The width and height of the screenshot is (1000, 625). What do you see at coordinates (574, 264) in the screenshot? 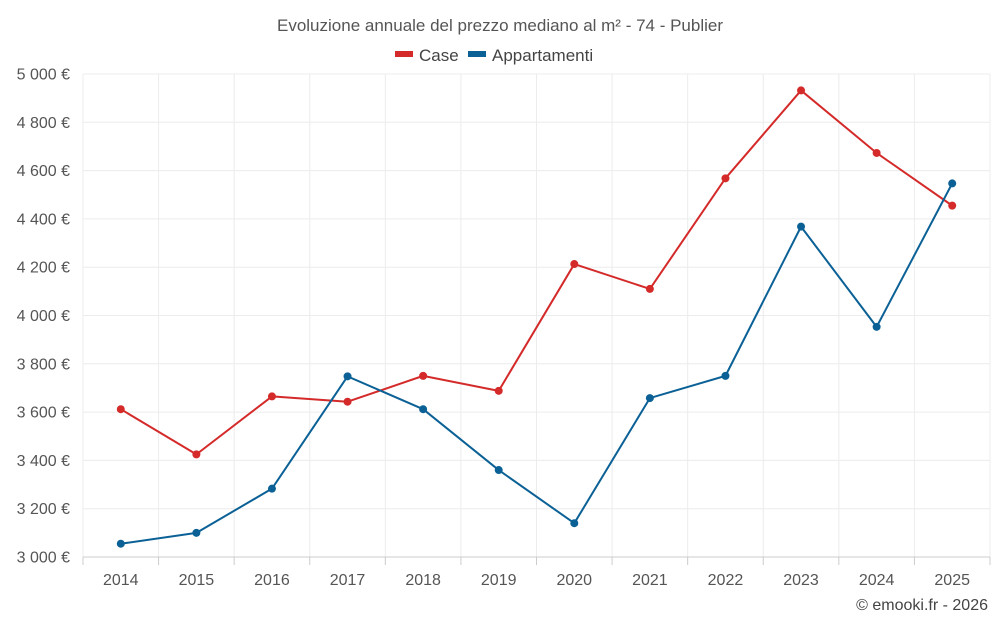
I see `data-point-case-2020` at bounding box center [574, 264].